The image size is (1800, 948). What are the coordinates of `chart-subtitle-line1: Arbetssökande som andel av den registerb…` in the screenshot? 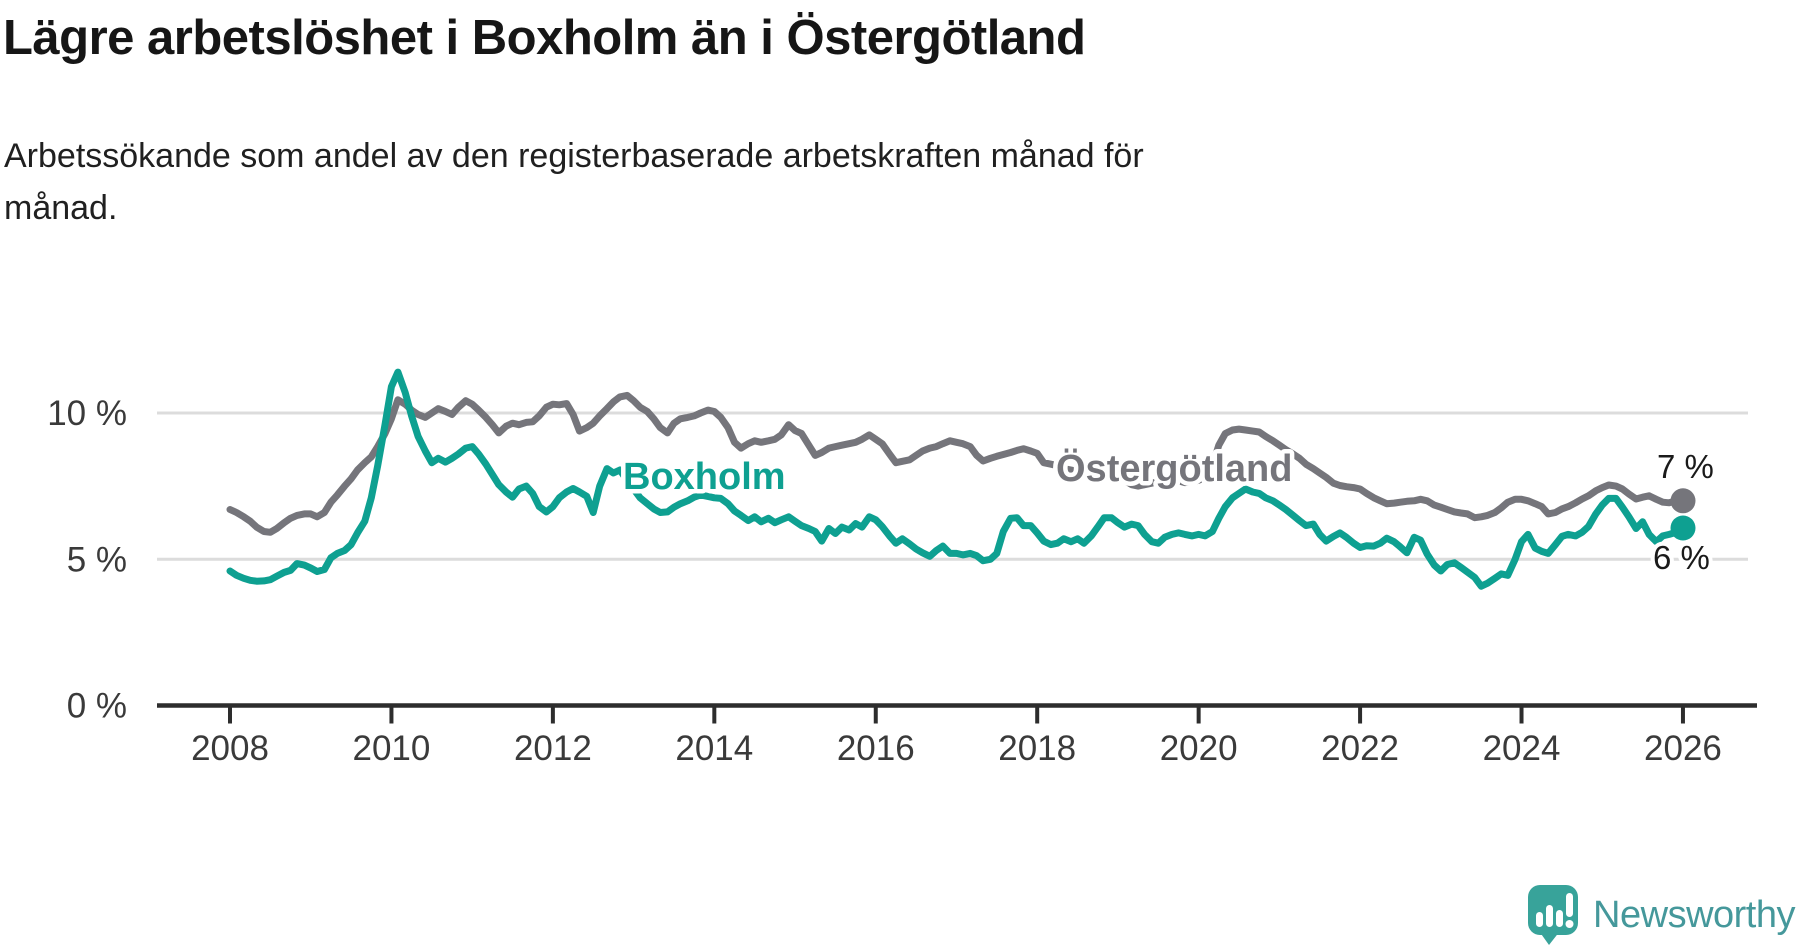 It's located at (574, 156).